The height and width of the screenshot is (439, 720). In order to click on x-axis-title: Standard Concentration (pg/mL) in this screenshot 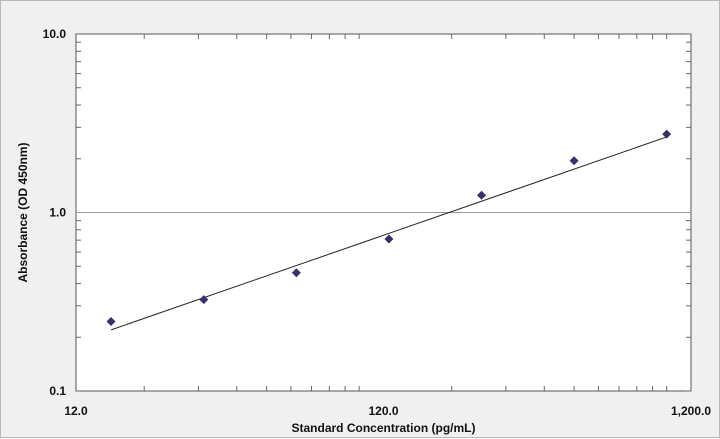, I will do `click(384, 428)`.